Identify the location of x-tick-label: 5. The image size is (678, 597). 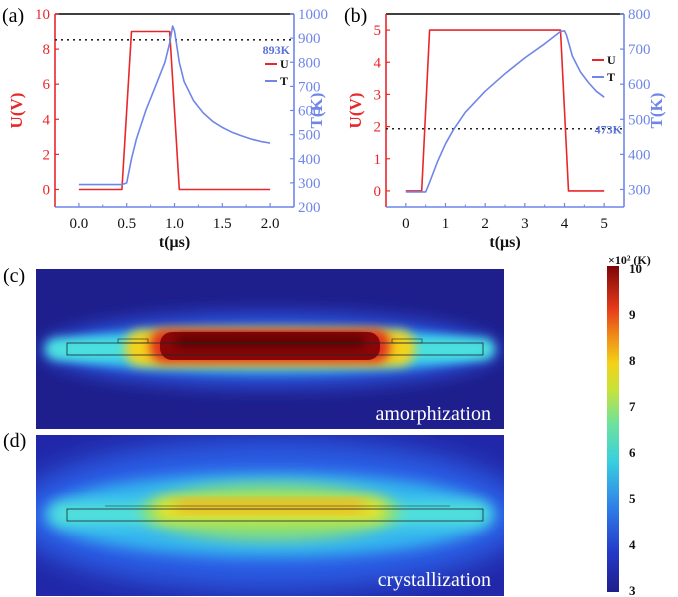
(604, 224).